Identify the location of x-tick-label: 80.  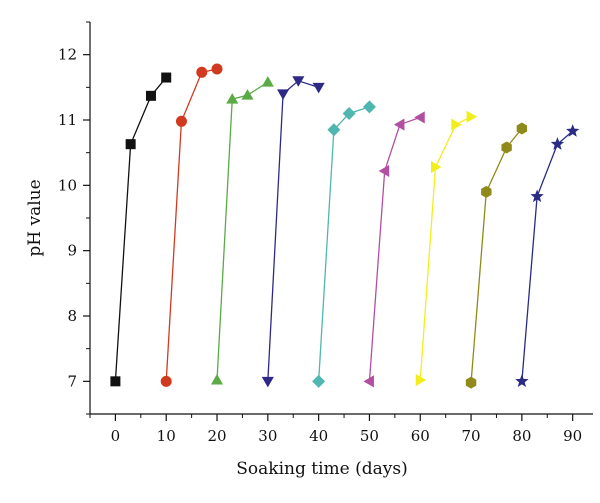
(521, 436).